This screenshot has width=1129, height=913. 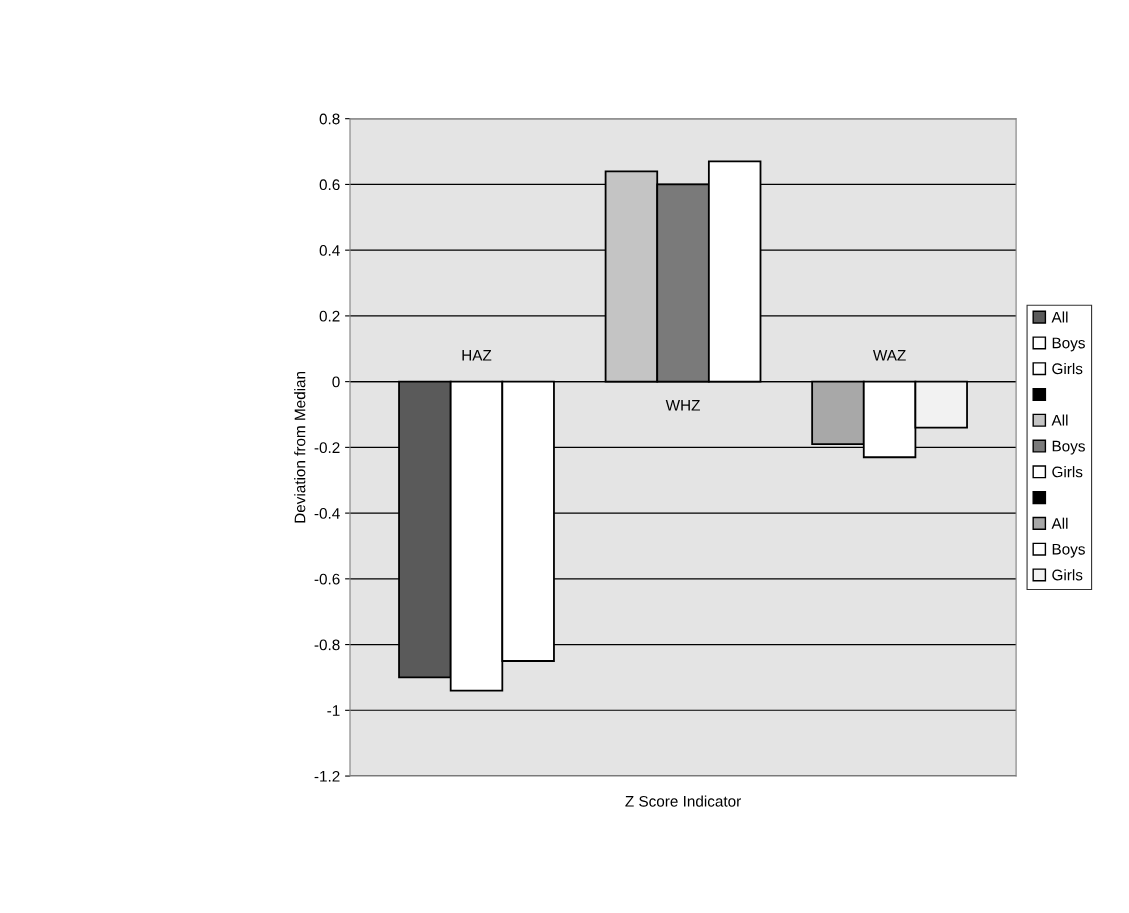 I want to click on y-tick-label: 0.8, so click(x=329, y=119).